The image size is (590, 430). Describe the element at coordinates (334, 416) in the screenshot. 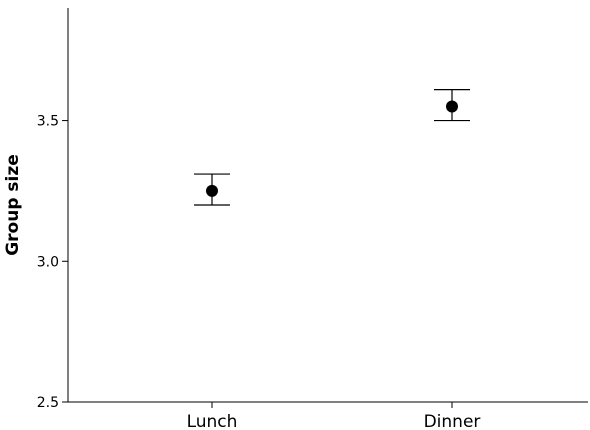

I see `x-ticks: Lunch Dinner` at that location.